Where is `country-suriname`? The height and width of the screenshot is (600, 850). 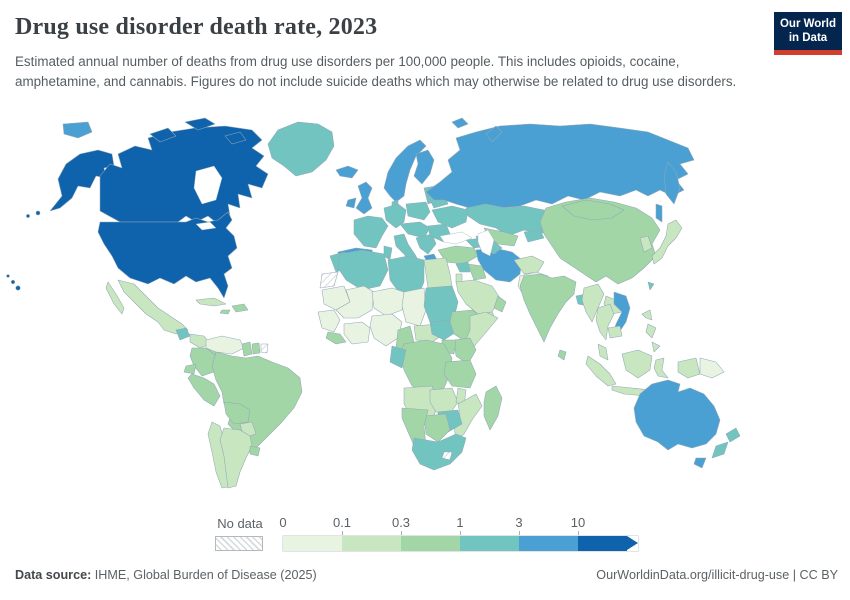 country-suriname is located at coordinates (256, 348).